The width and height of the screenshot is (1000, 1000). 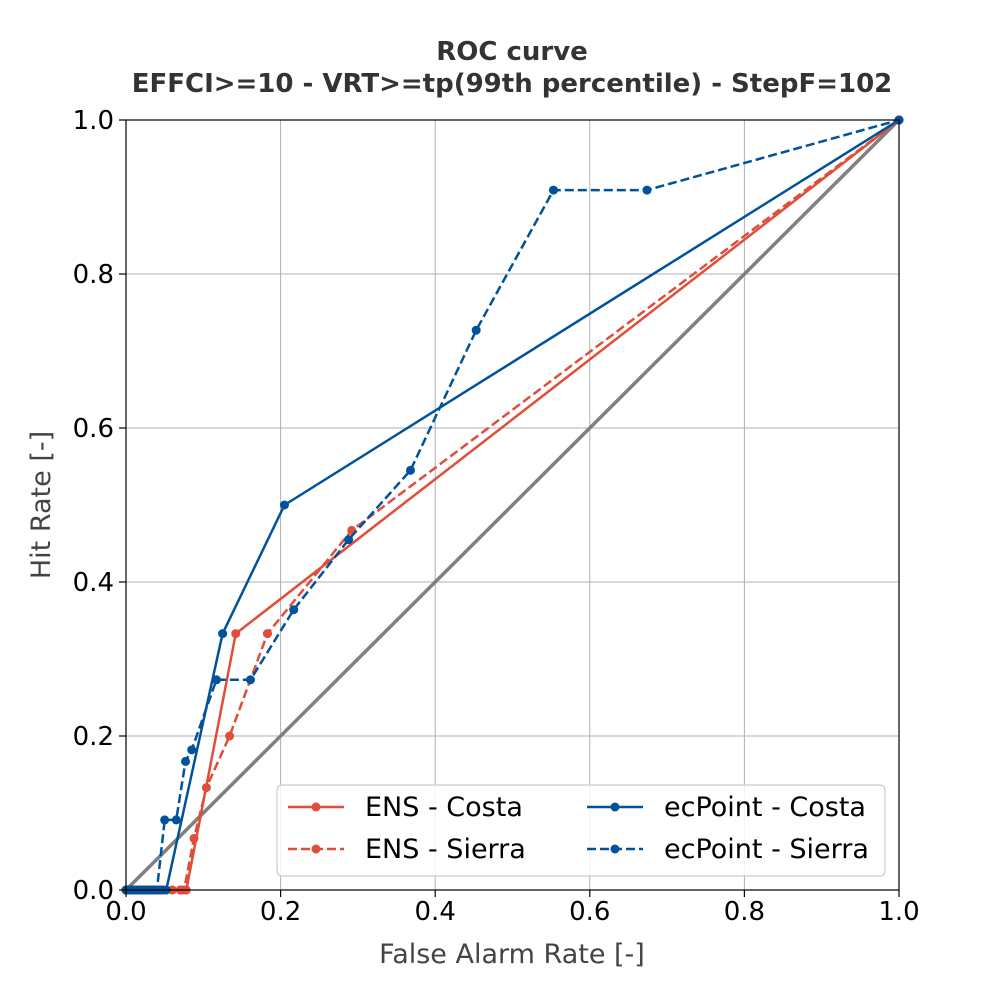 I want to click on y-tick-label: 0.4, so click(x=93, y=583).